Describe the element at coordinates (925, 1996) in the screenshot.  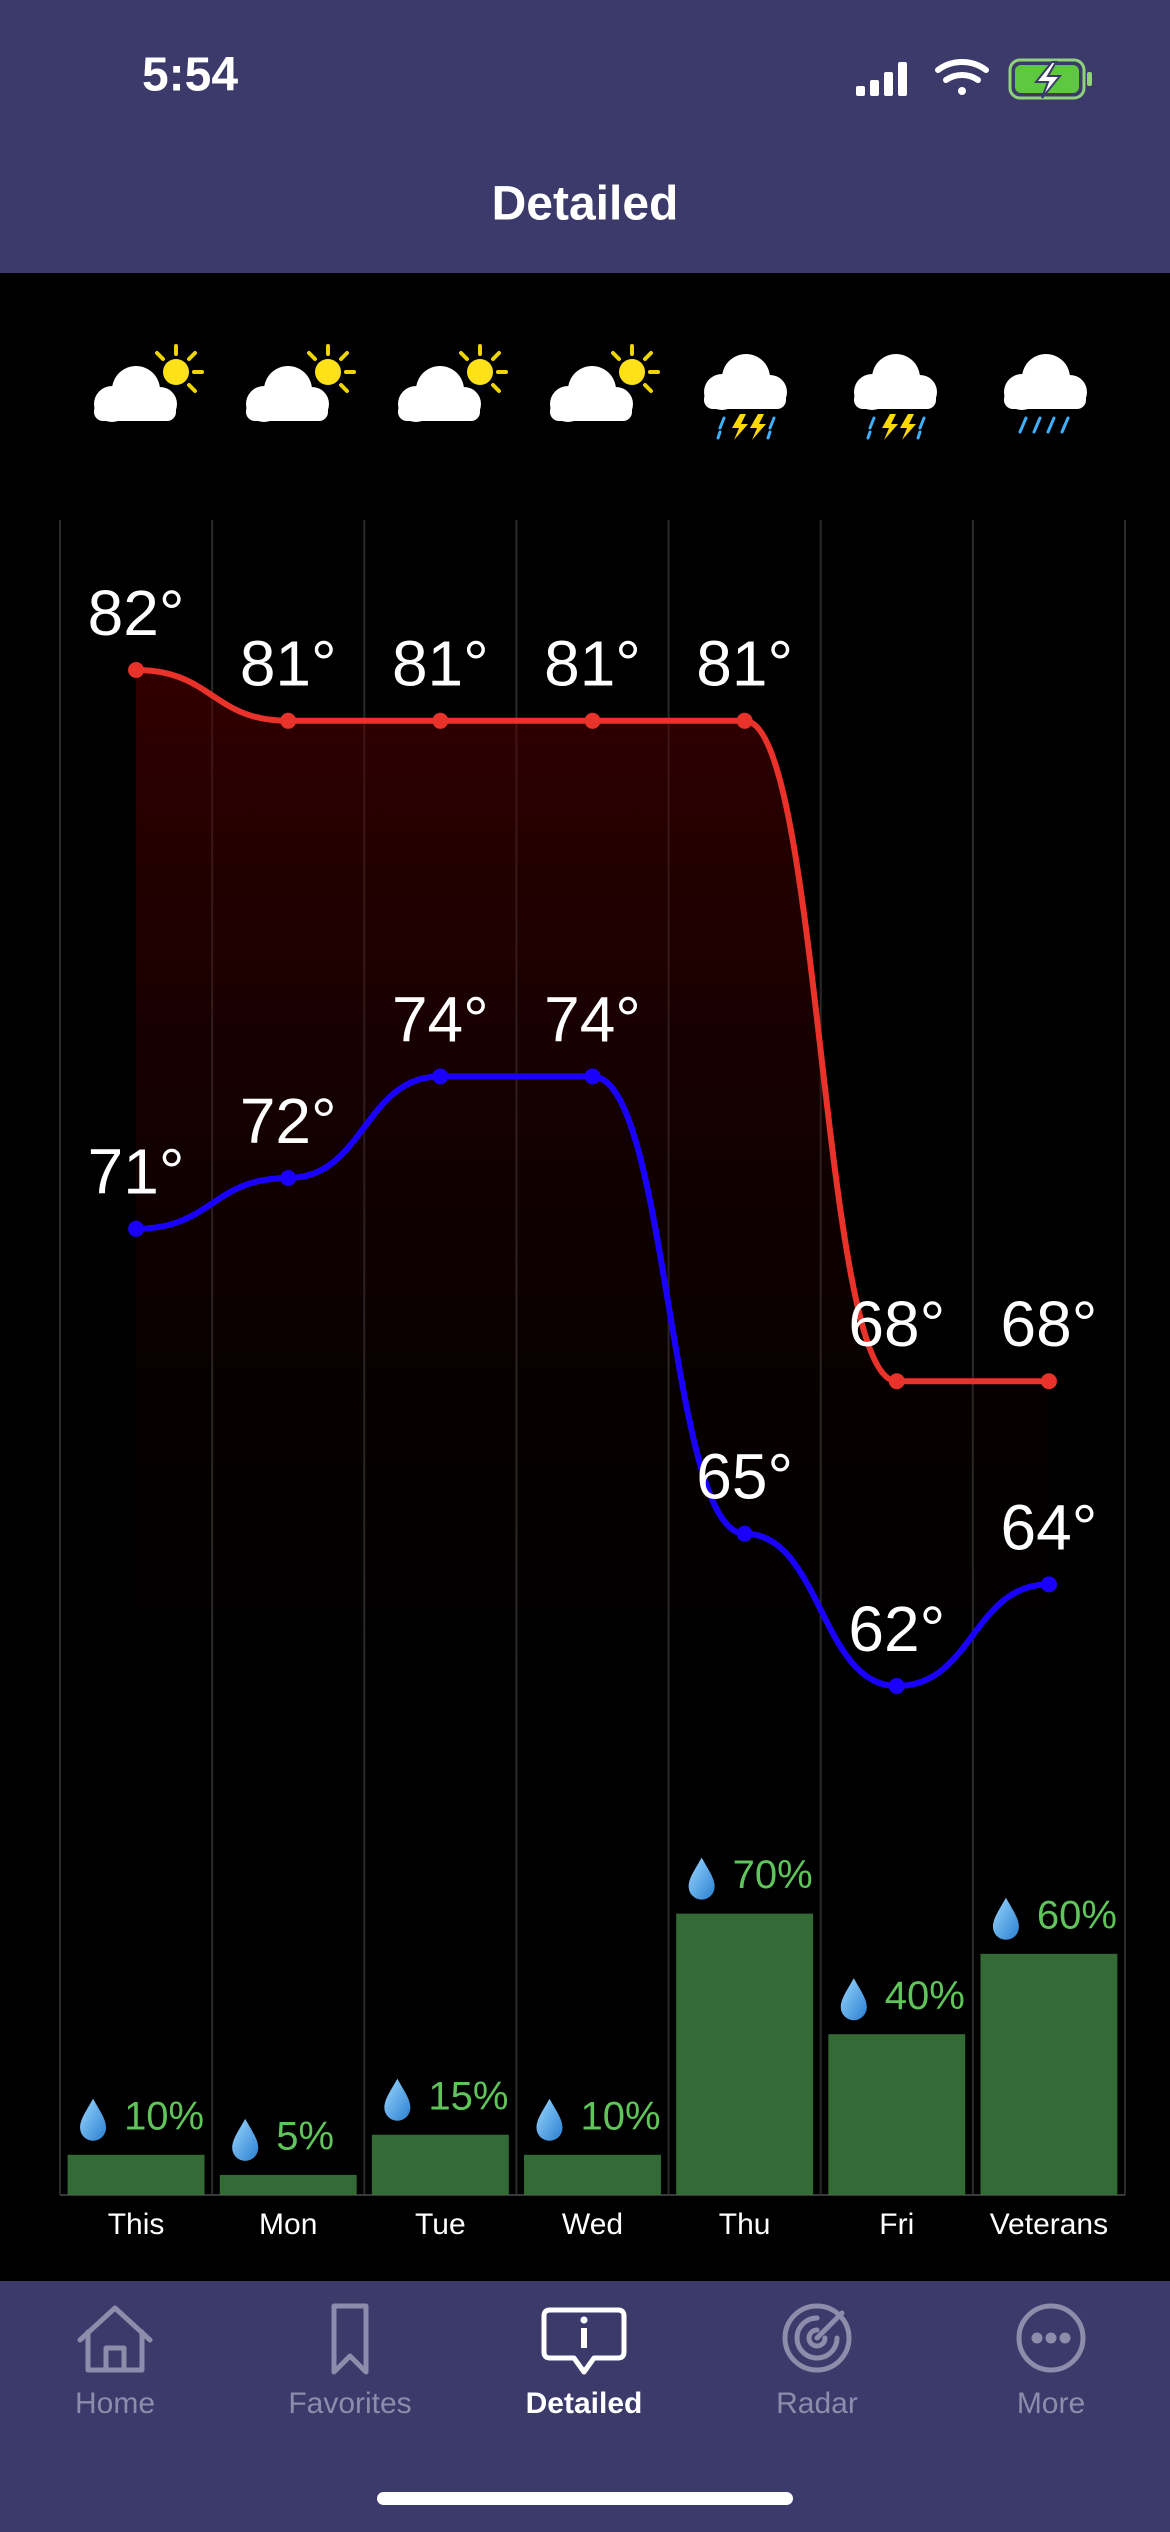
I see `precip-label: 40%` at that location.